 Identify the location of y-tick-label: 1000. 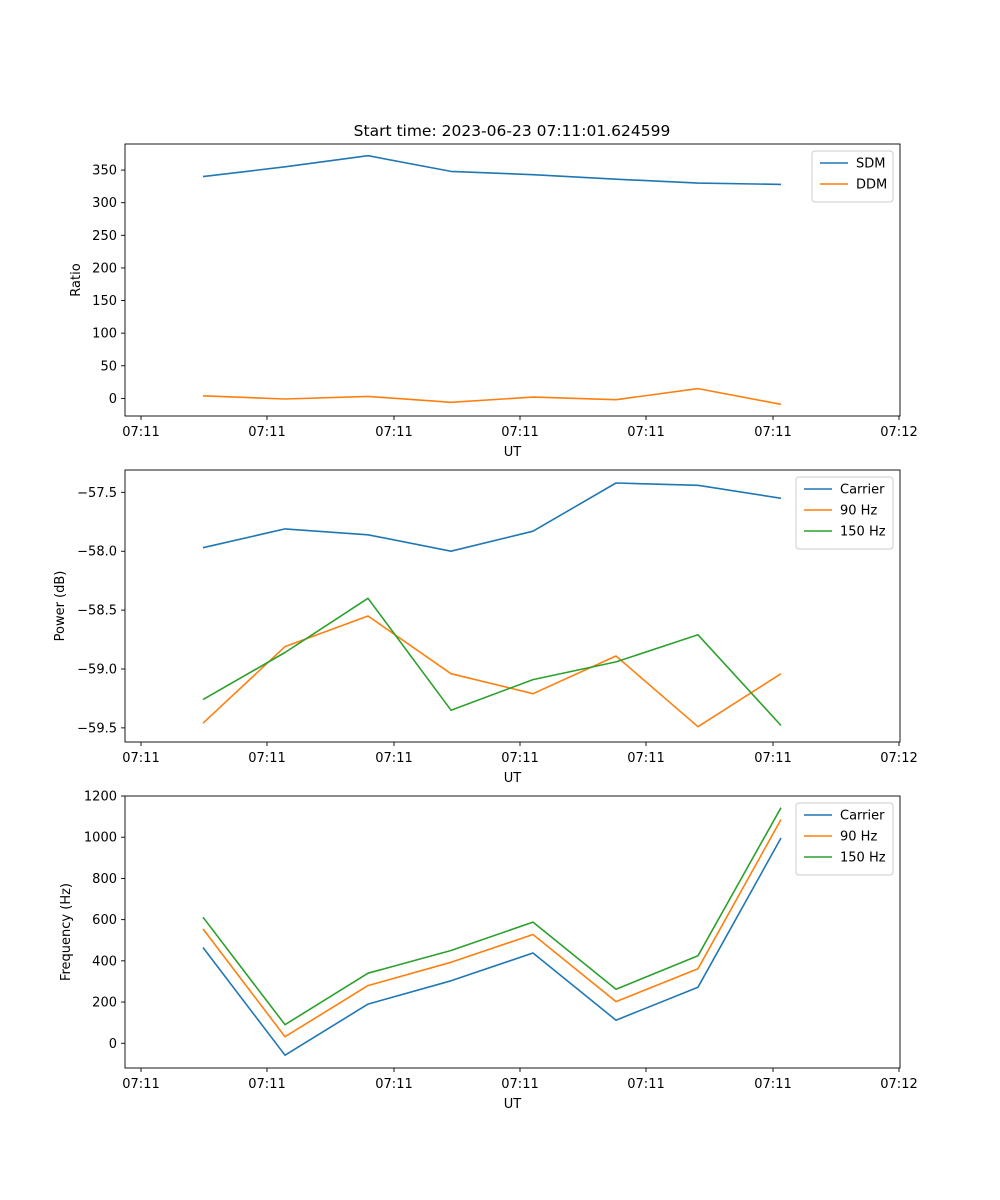
(100, 838).